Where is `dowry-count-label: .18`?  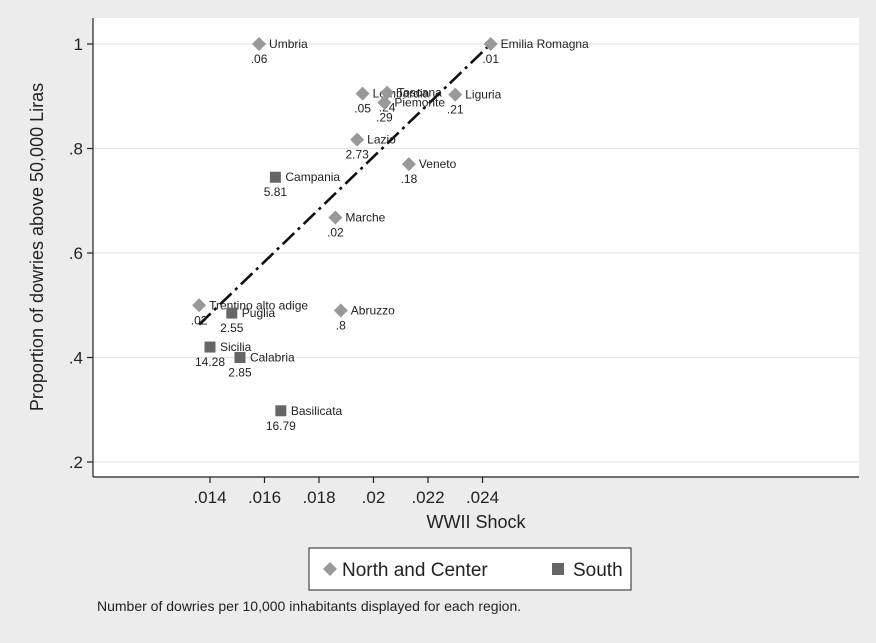 dowry-count-label: .18 is located at coordinates (409, 179).